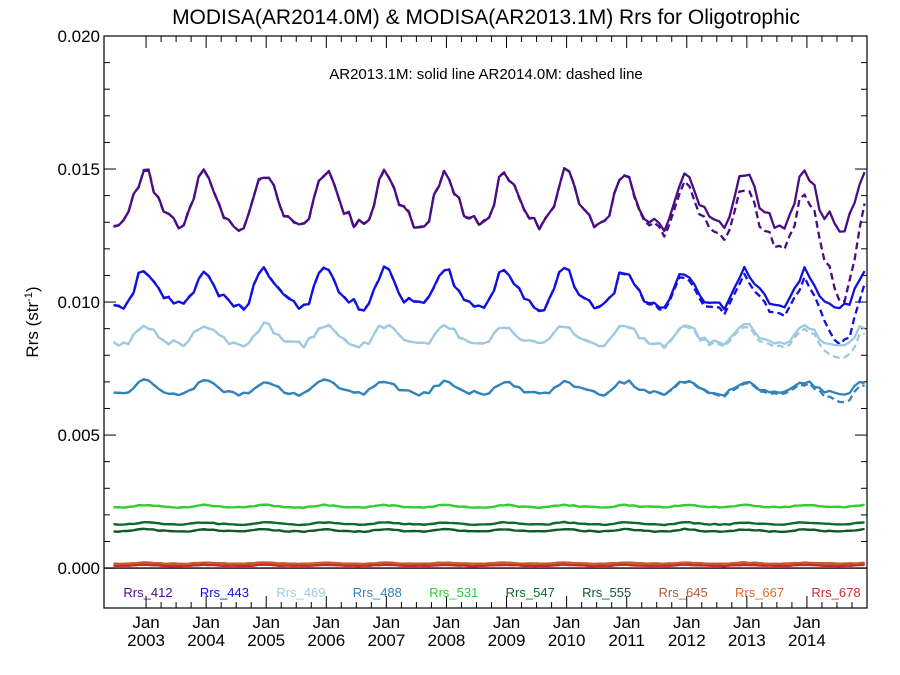 The height and width of the screenshot is (675, 900). Describe the element at coordinates (147, 592) in the screenshot. I see `legend-item-rrs-412: Rrs_412` at that location.